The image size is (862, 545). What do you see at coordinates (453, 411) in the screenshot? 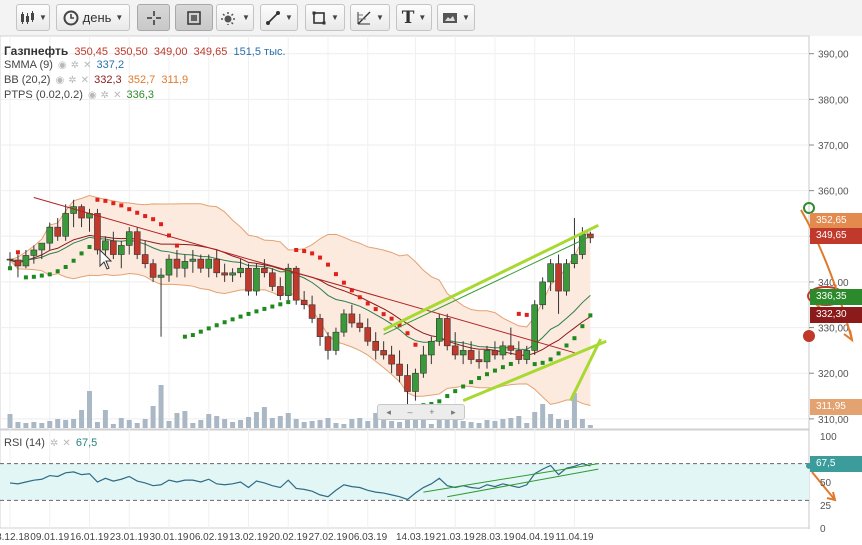
I see `scroll-right-icon: ▸` at bounding box center [453, 411].